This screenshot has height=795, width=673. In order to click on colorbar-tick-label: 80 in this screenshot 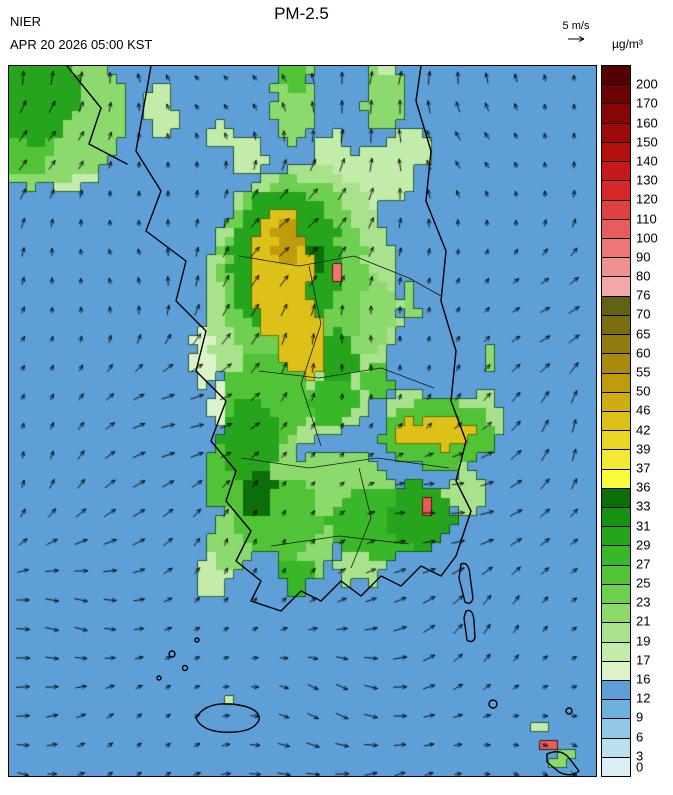, I will do `click(643, 276)`.